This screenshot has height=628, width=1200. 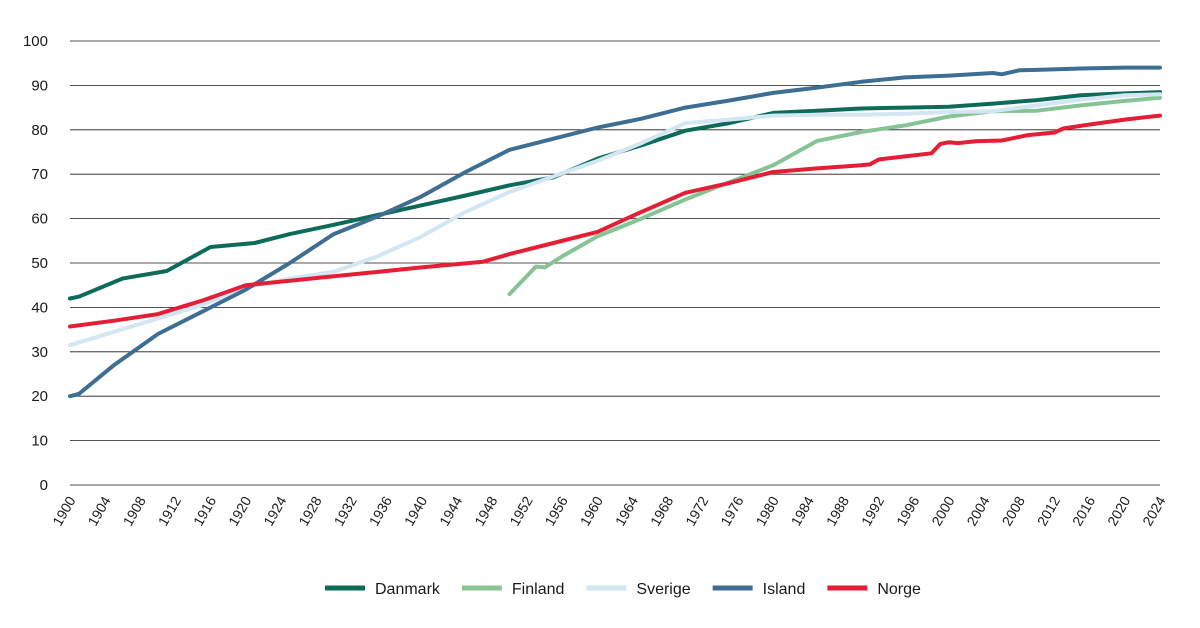 What do you see at coordinates (408, 589) in the screenshot?
I see `legend-label-danmark: Danmark` at bounding box center [408, 589].